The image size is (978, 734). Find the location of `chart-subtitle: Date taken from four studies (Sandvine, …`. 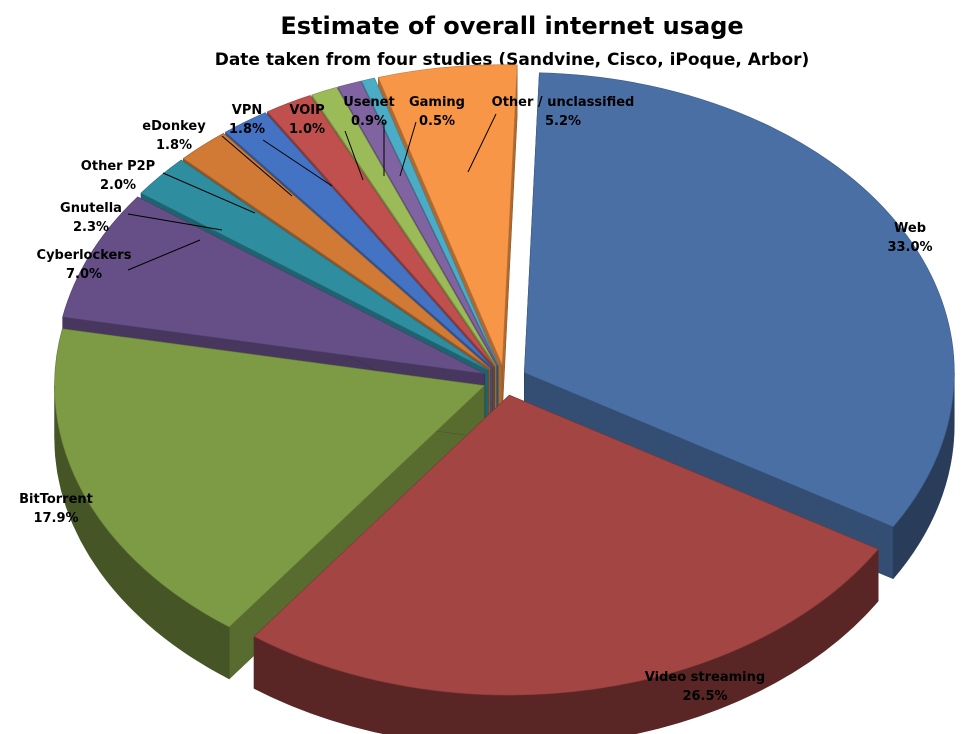

chart-subtitle: Date taken from four studies (Sandvine, … is located at coordinates (512, 60).